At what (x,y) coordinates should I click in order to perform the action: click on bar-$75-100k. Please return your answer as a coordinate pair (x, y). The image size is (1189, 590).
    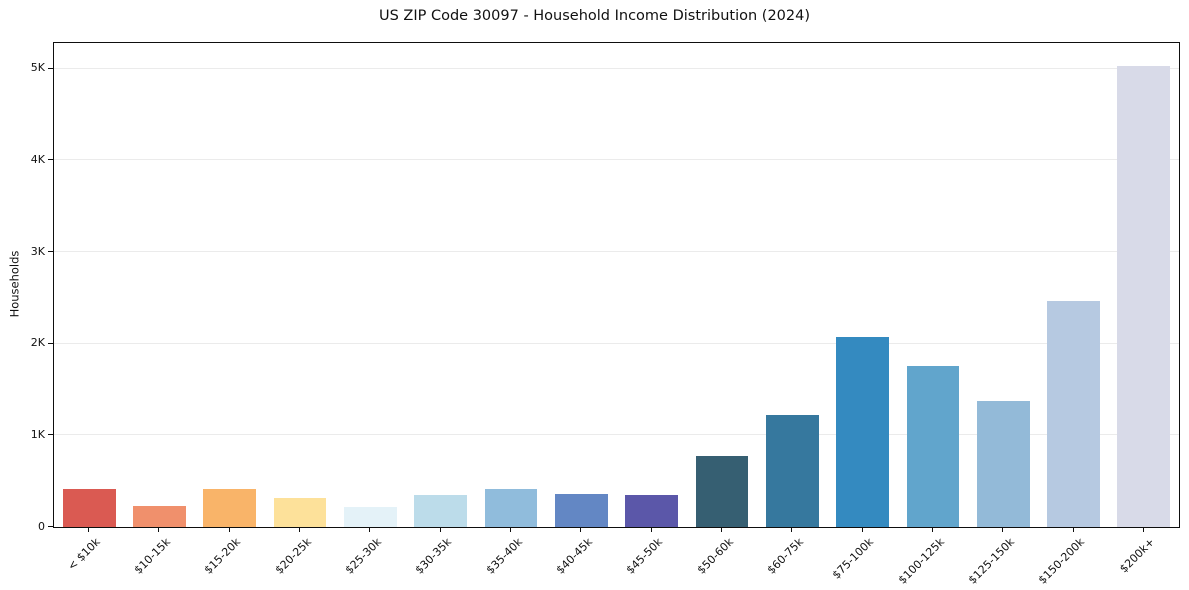
    Looking at the image, I should click on (862, 432).